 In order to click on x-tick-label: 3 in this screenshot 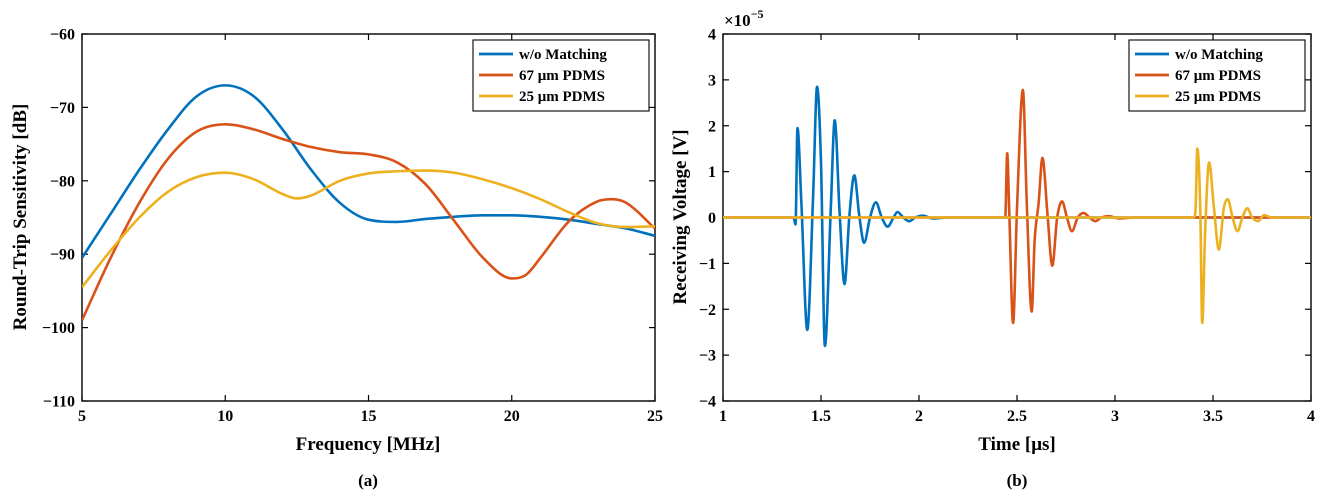, I will do `click(1115, 416)`.